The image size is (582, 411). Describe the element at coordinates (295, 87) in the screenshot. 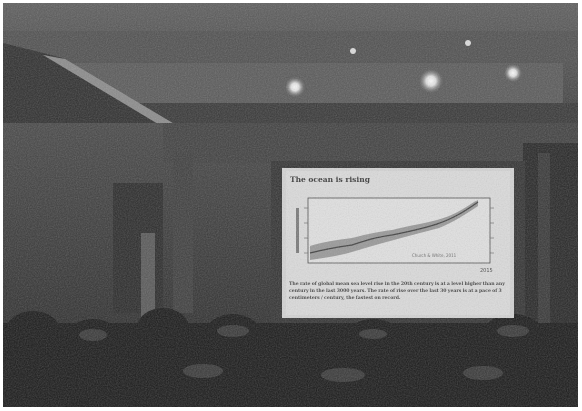

I see `ceiling-light-left` at that location.